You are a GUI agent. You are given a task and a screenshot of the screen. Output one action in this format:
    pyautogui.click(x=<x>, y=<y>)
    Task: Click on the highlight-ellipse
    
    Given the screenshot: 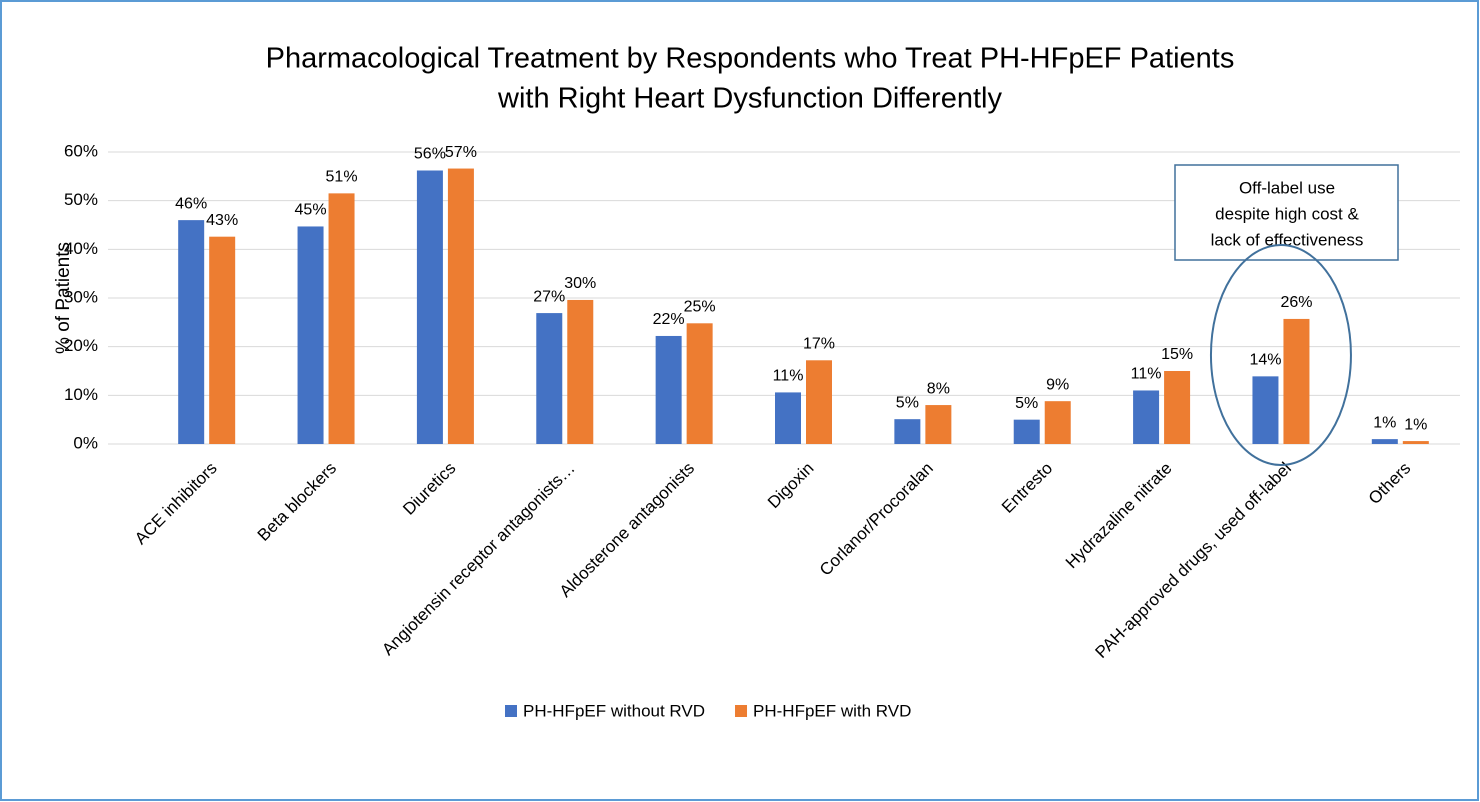 What is the action you would take?
    pyautogui.click(x=1280, y=355)
    